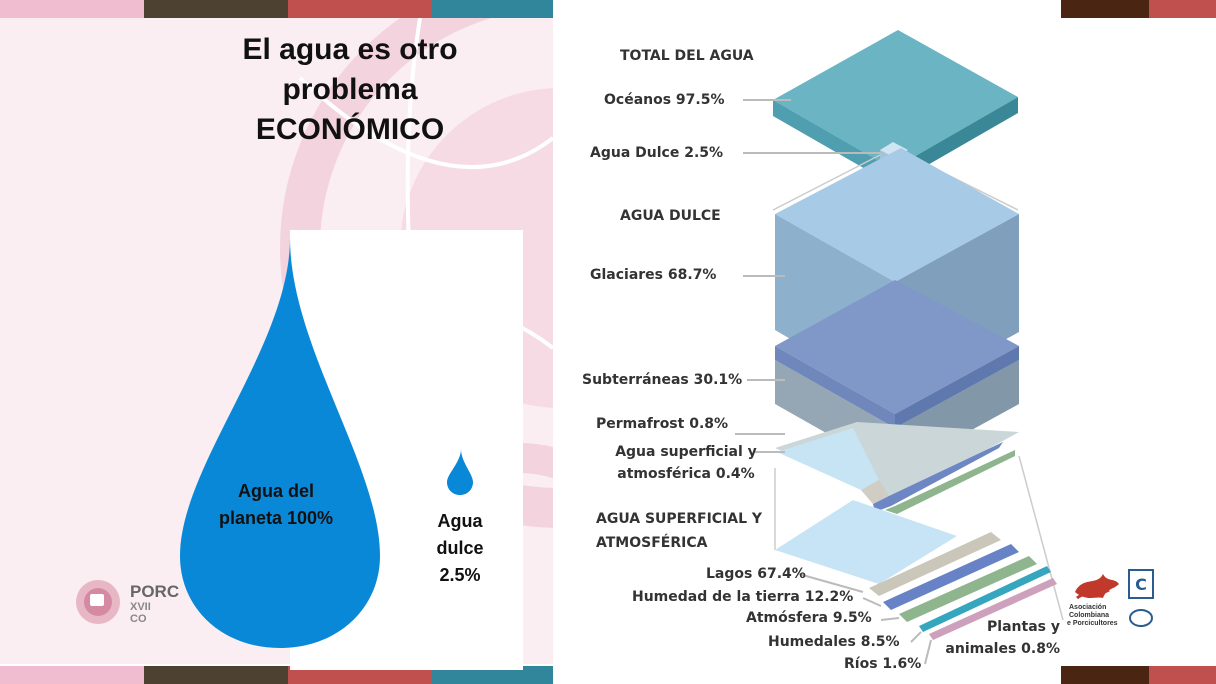 This screenshot has height=684, width=1216. I want to click on top-bar-brown, so click(1105, 9).